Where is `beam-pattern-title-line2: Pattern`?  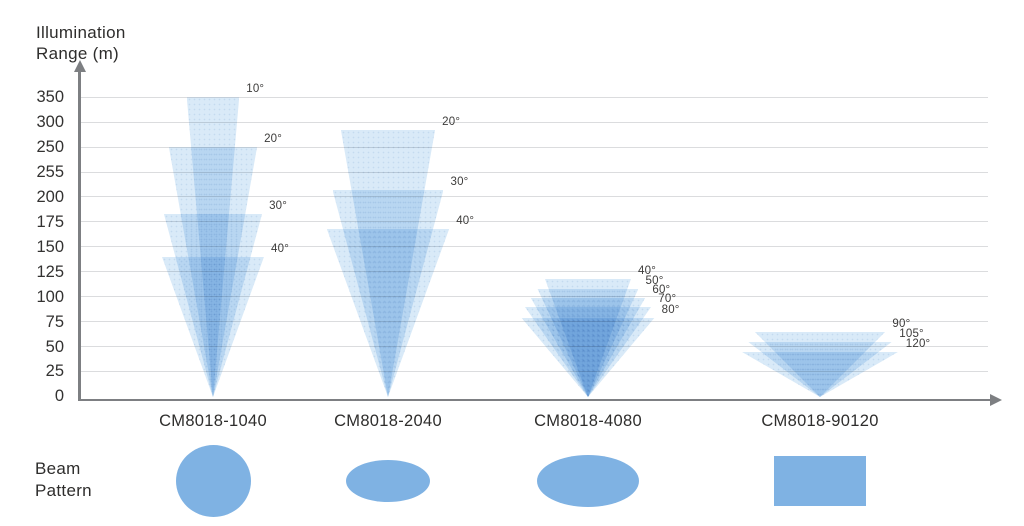 beam-pattern-title-line2: Pattern is located at coordinates (63, 490).